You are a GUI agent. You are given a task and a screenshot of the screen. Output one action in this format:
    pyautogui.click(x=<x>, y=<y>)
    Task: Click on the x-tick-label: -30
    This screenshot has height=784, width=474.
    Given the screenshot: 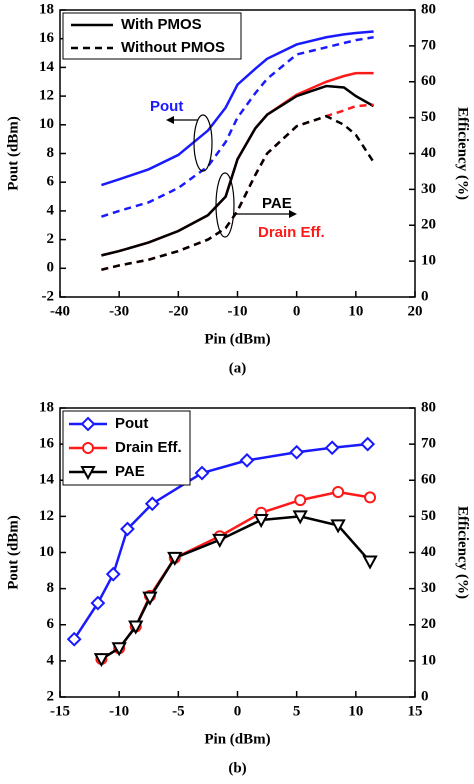 What is the action you would take?
    pyautogui.click(x=119, y=311)
    